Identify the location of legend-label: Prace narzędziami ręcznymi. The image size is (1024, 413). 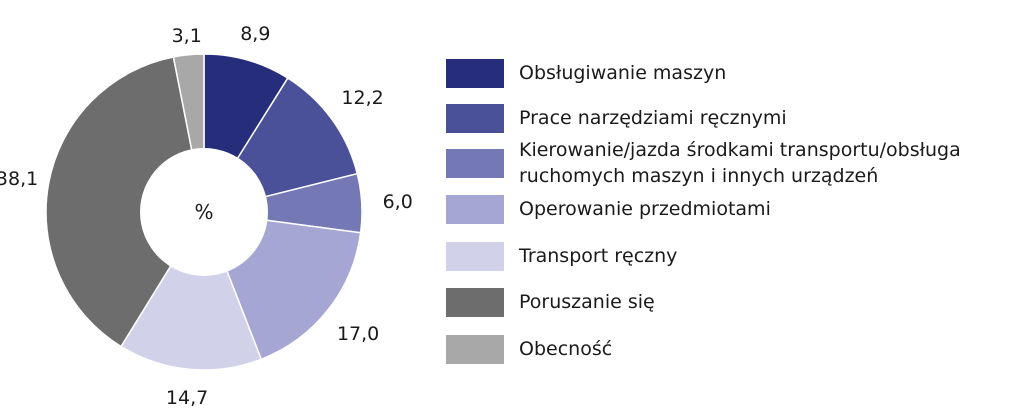
(653, 118).